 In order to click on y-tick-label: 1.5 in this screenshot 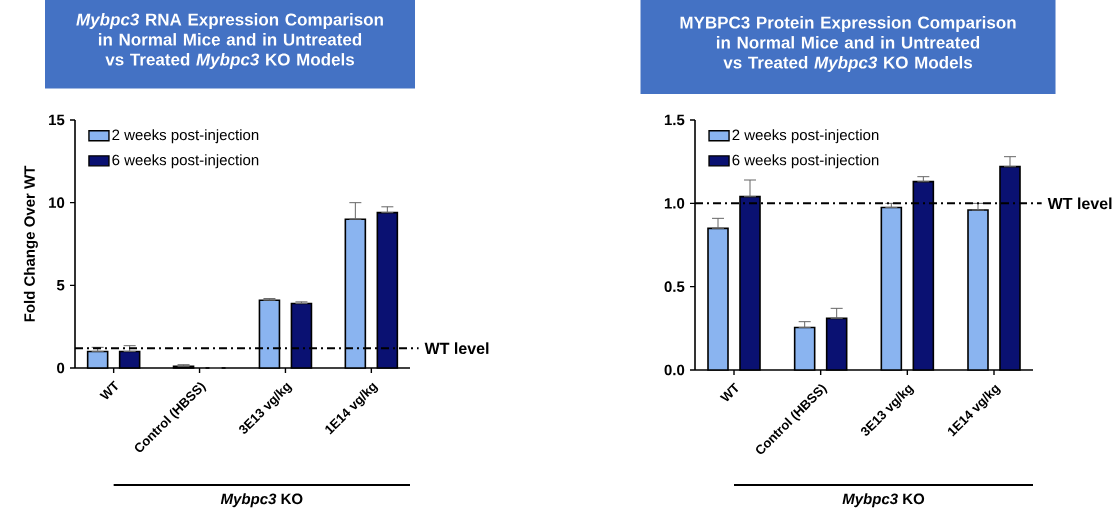, I will do `click(674, 120)`.